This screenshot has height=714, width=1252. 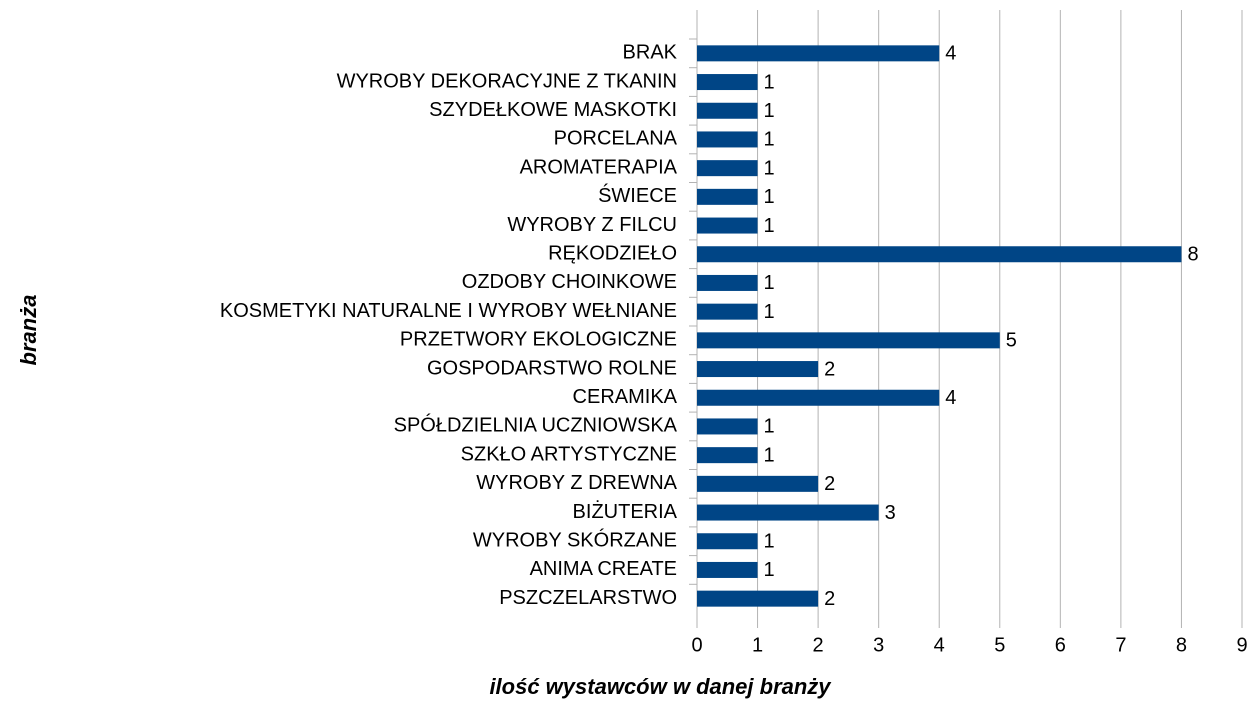 What do you see at coordinates (650, 53) in the screenshot?
I see `y-tick-label: BRAK` at bounding box center [650, 53].